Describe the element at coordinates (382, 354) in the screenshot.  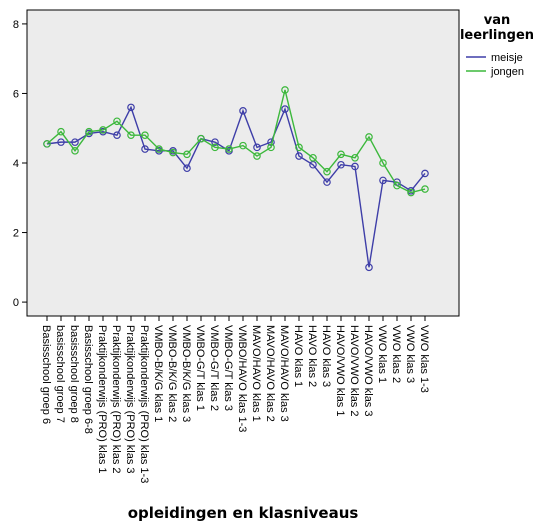
I see `x-tick-label: VWO klas 1` at that location.